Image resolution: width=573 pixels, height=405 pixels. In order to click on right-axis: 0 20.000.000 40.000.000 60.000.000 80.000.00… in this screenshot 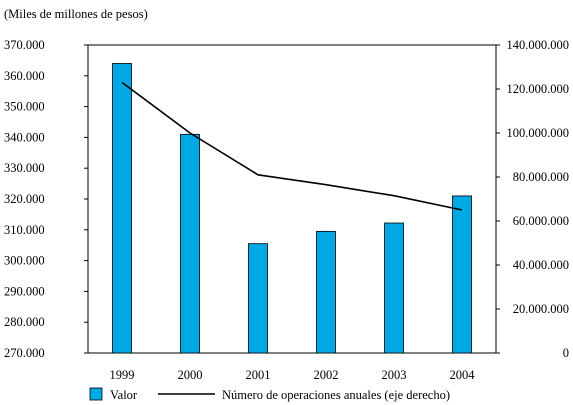, I will do `click(532, 199)`.